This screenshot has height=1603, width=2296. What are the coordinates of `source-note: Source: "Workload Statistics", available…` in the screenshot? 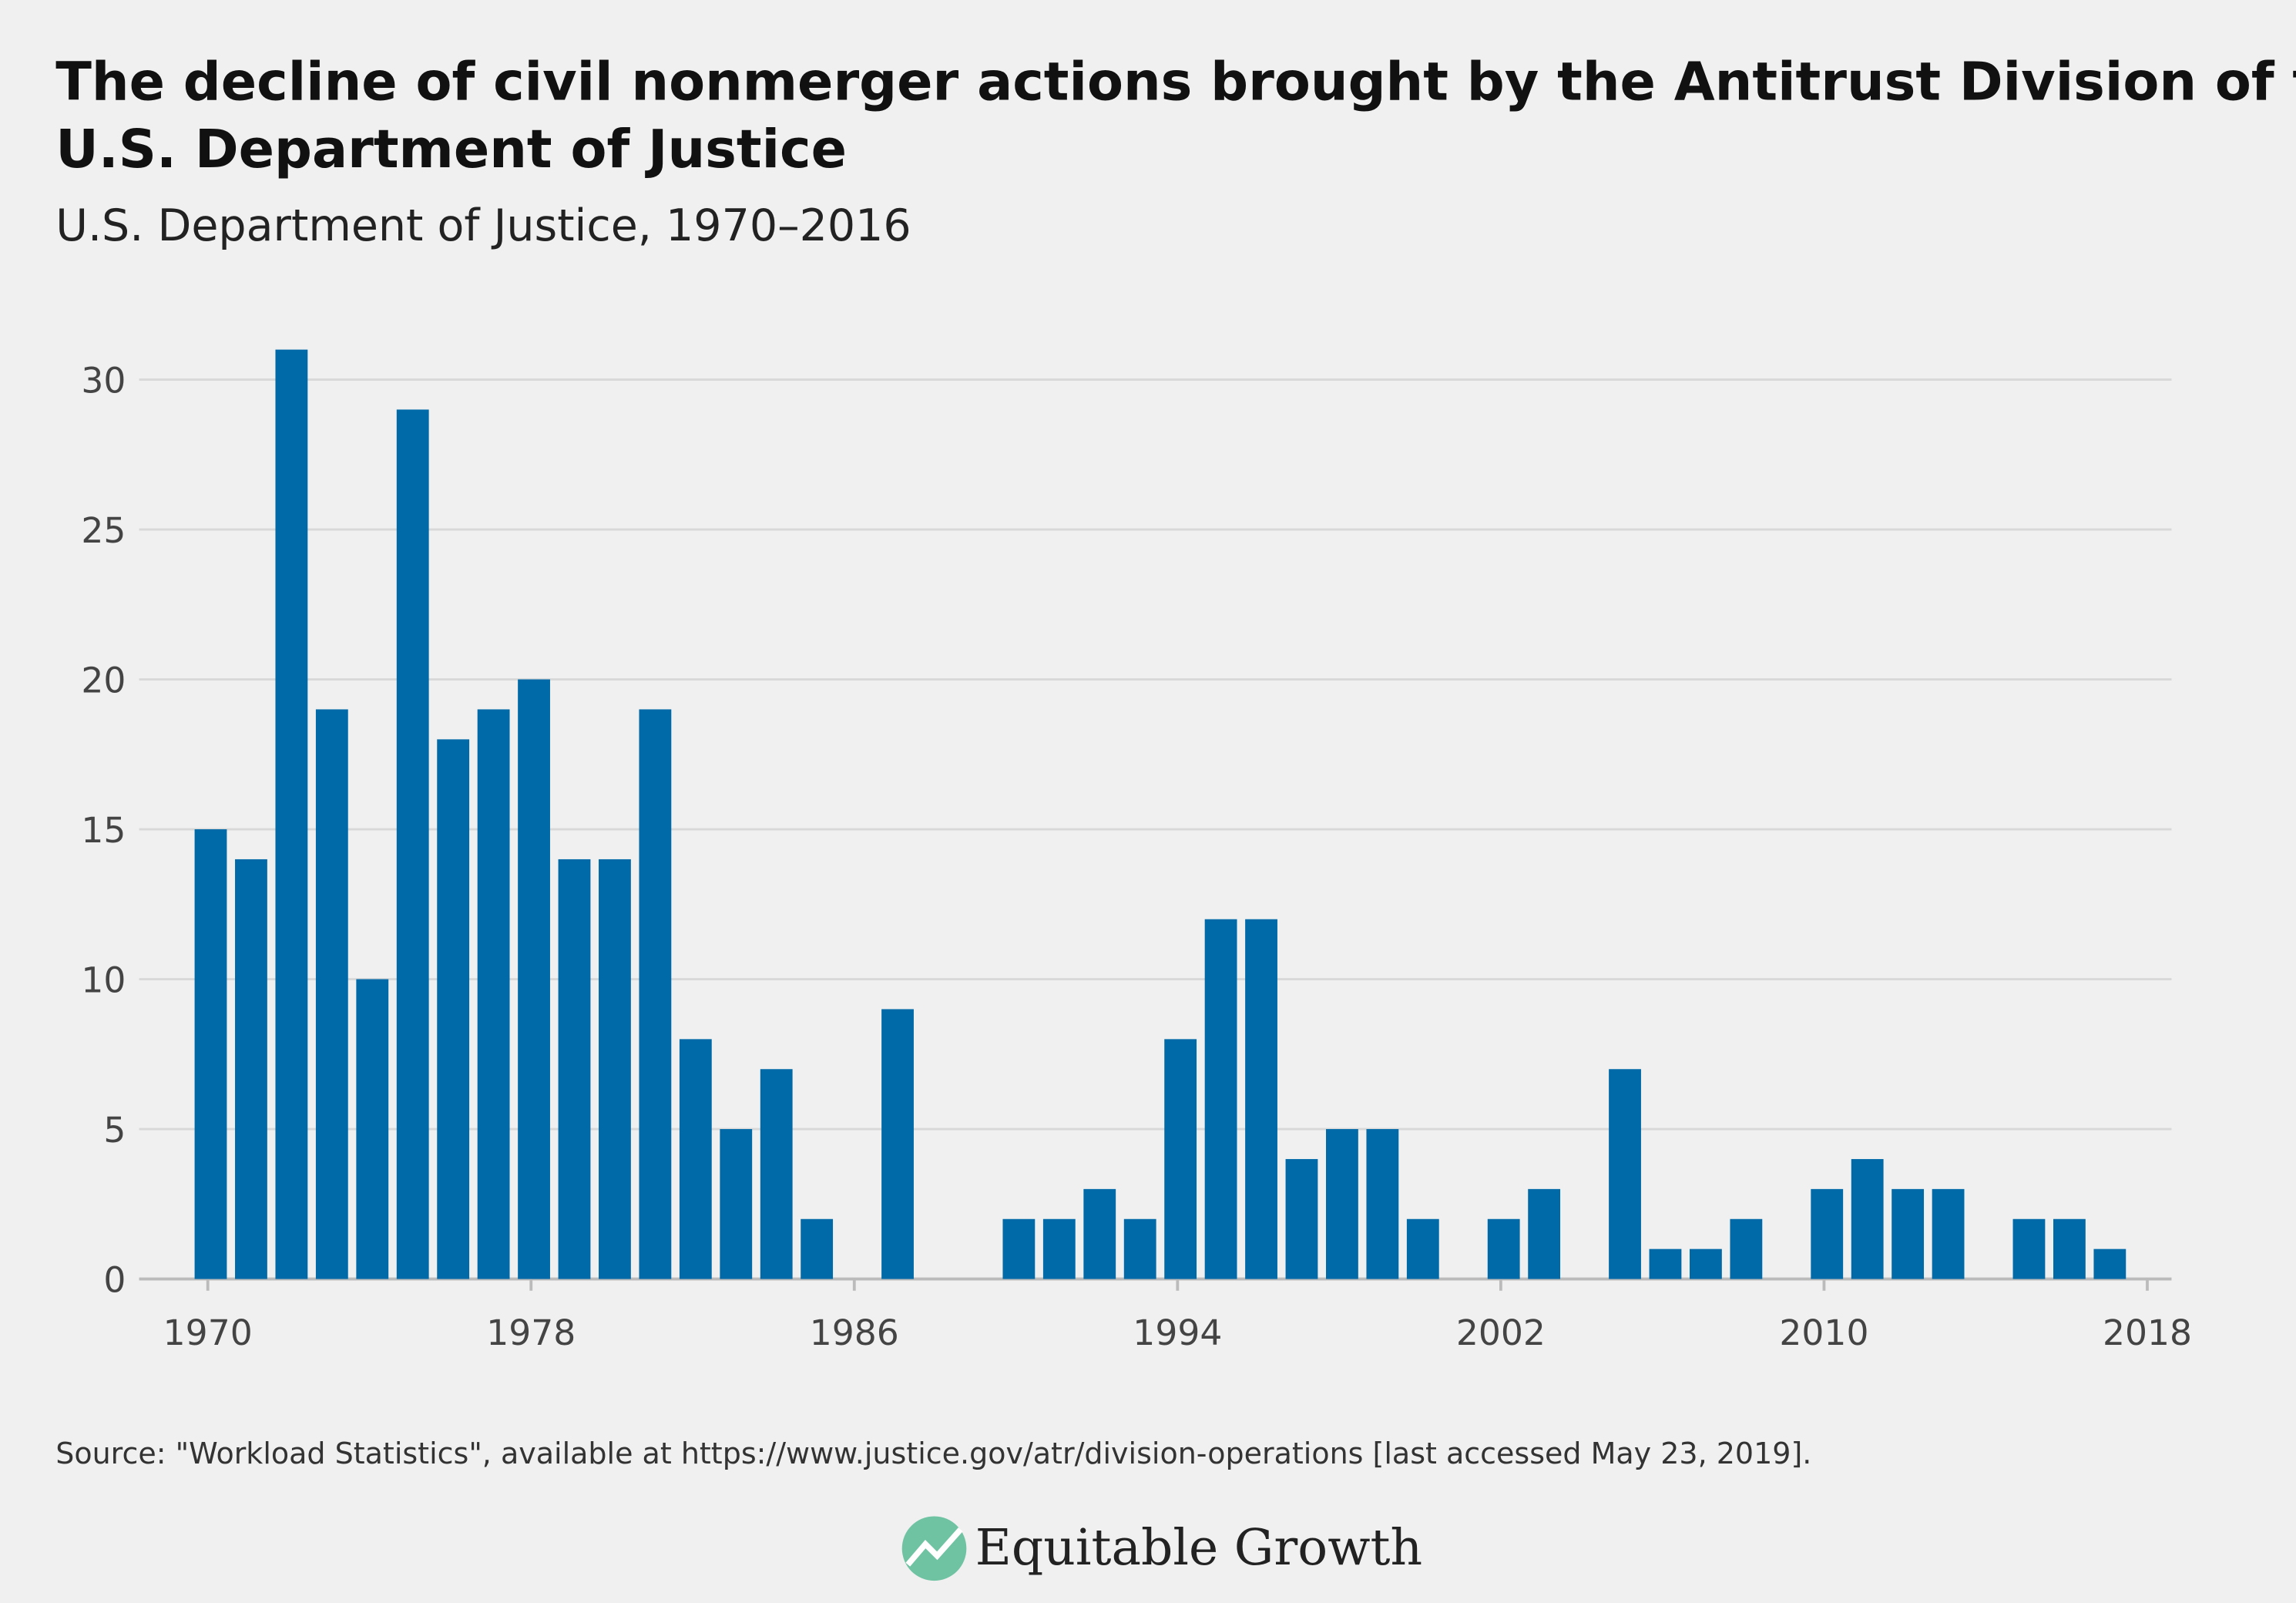 It's located at (933, 1453).